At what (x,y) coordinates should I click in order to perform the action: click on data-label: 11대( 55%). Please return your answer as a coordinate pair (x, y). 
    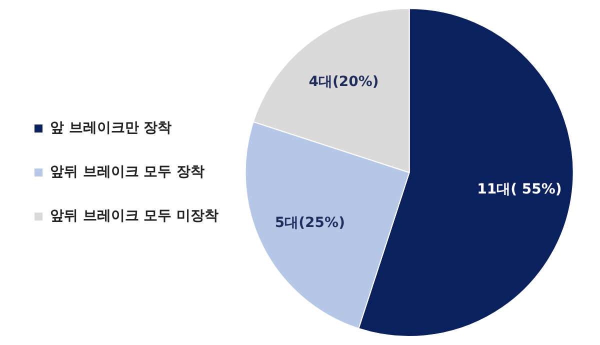
    Looking at the image, I should click on (519, 190).